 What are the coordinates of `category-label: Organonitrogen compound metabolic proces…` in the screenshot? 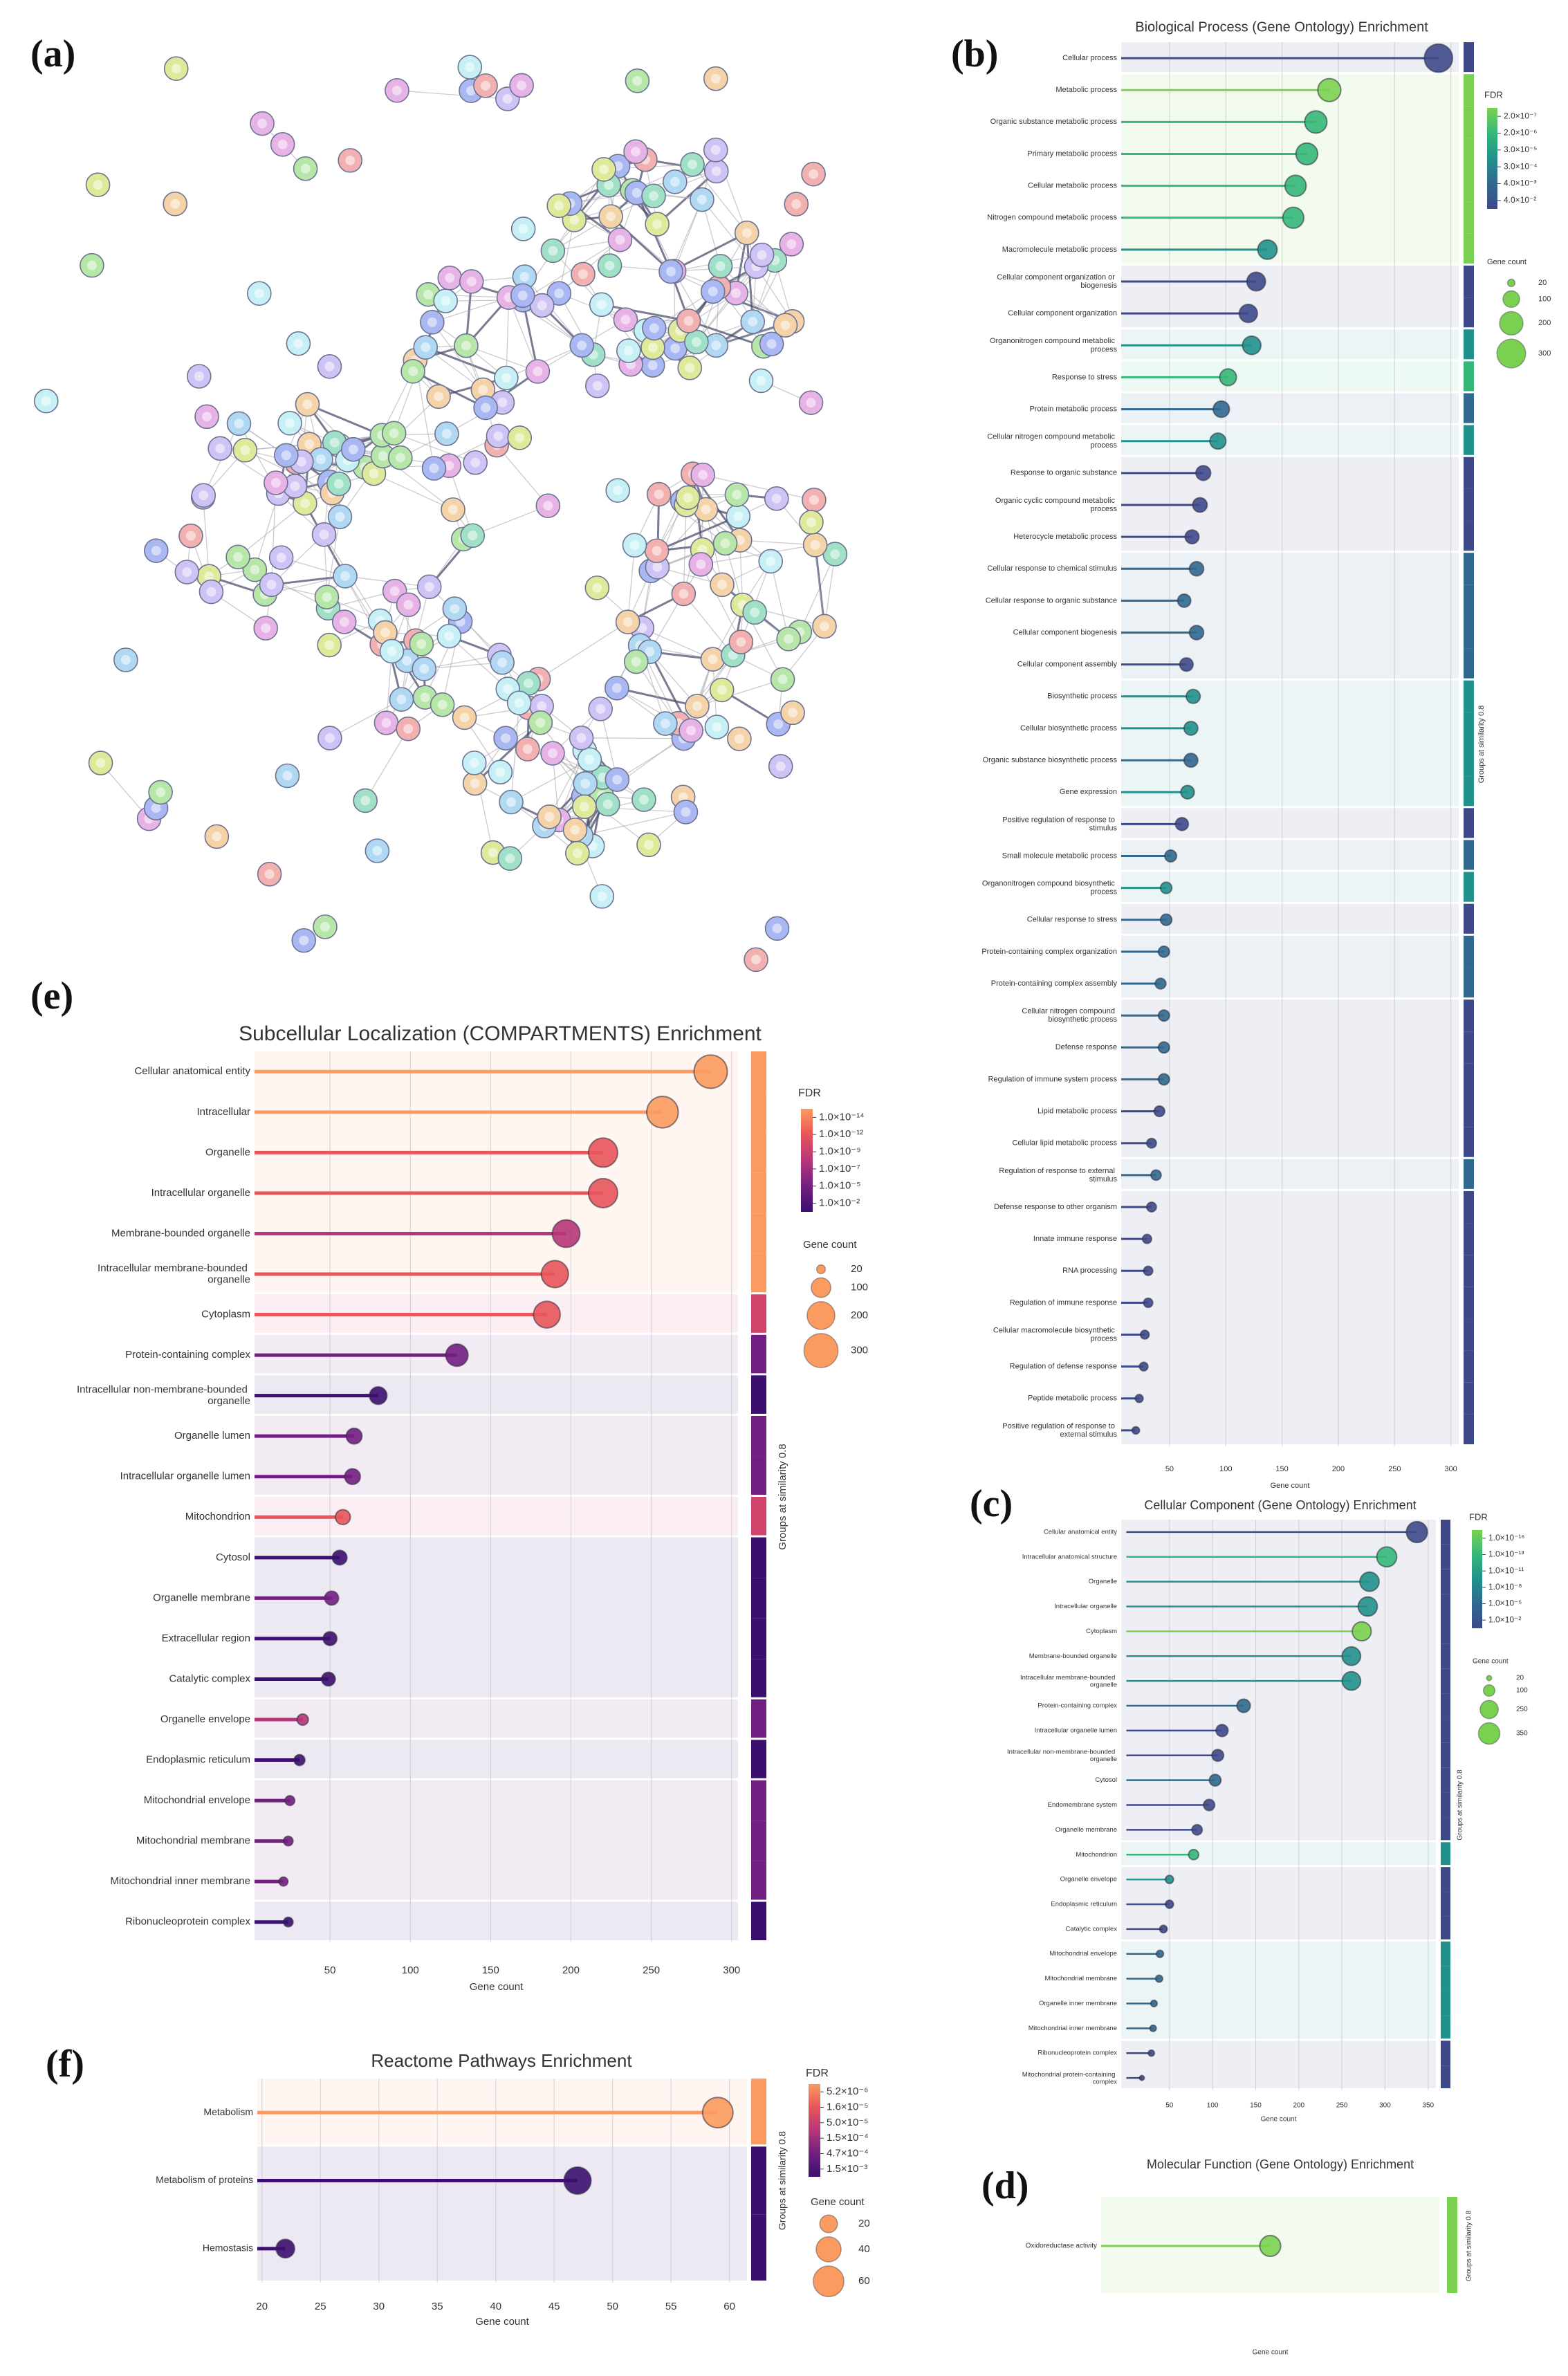 It's located at (1054, 345).